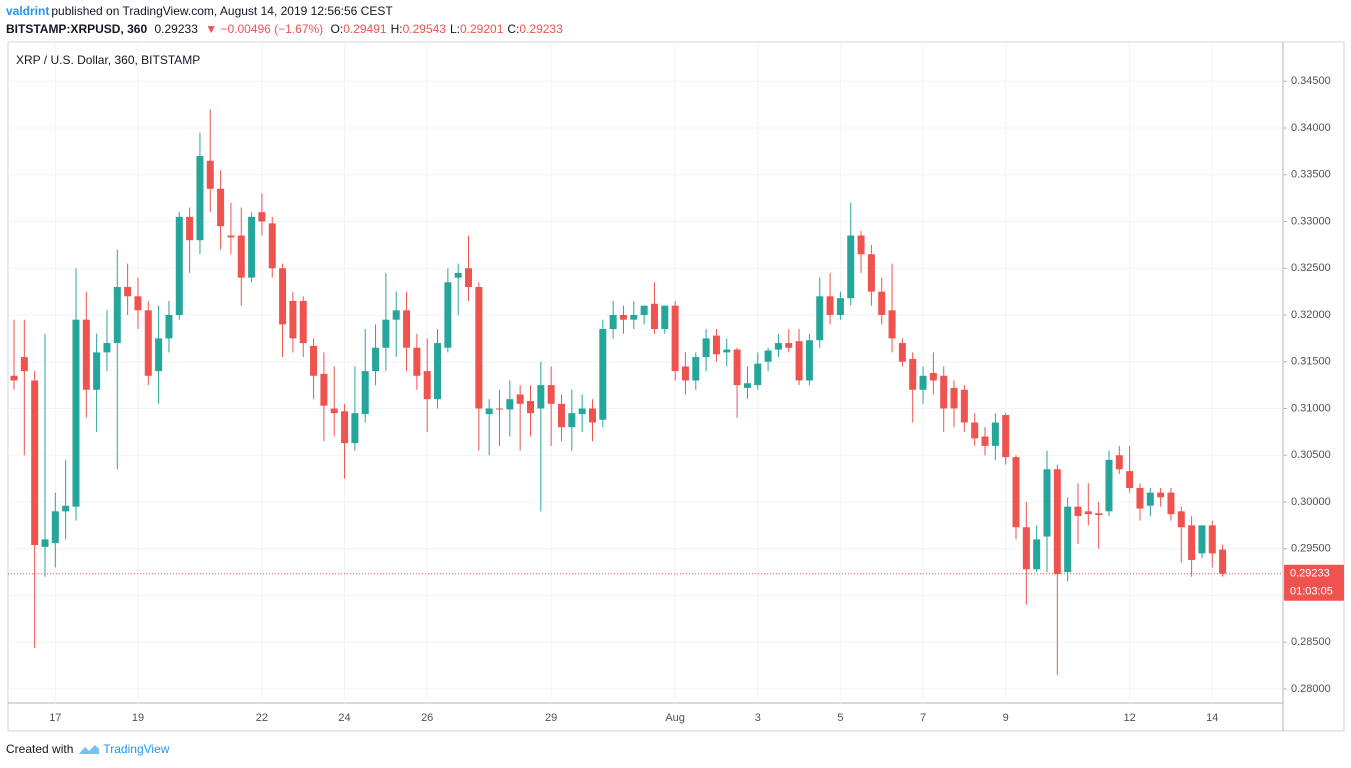 The height and width of the screenshot is (768, 1351). What do you see at coordinates (840, 718) in the screenshot?
I see `x-tick-label: 5` at bounding box center [840, 718].